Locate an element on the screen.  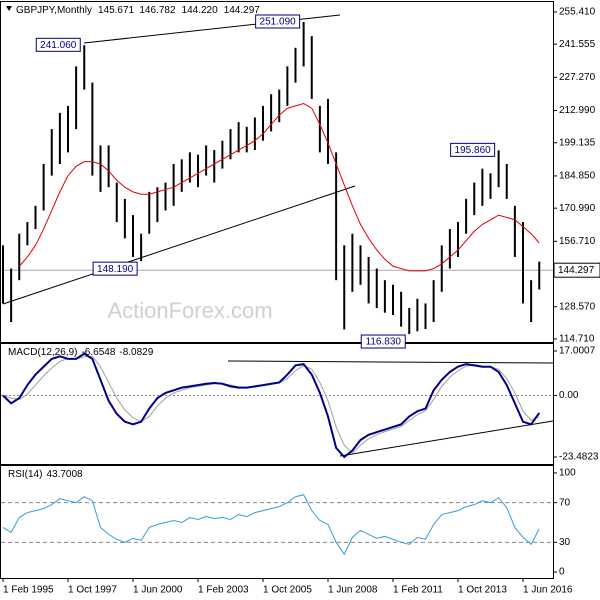
y-tick-label: 212.990 is located at coordinates (577, 110).